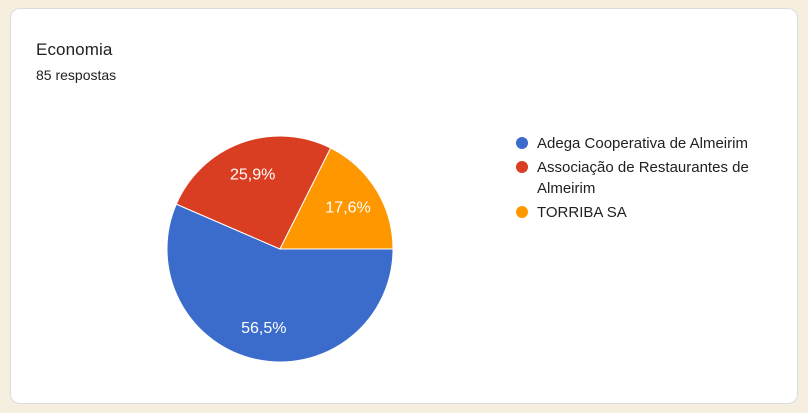 Image resolution: width=808 pixels, height=413 pixels. I want to click on legend-item: Adega Cooperativa de Almeirim, so click(655, 143).